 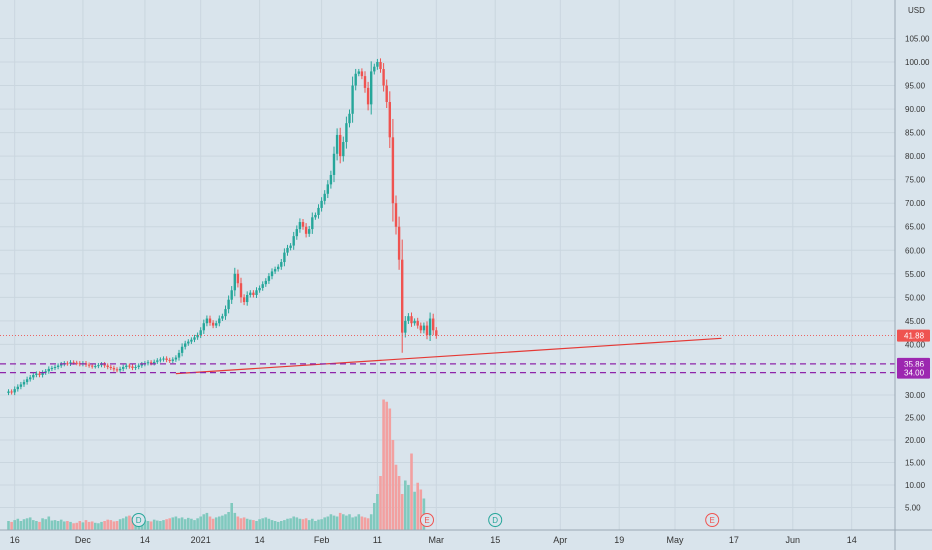 What do you see at coordinates (712, 520) in the screenshot?
I see `earnings-event-marker` at bounding box center [712, 520].